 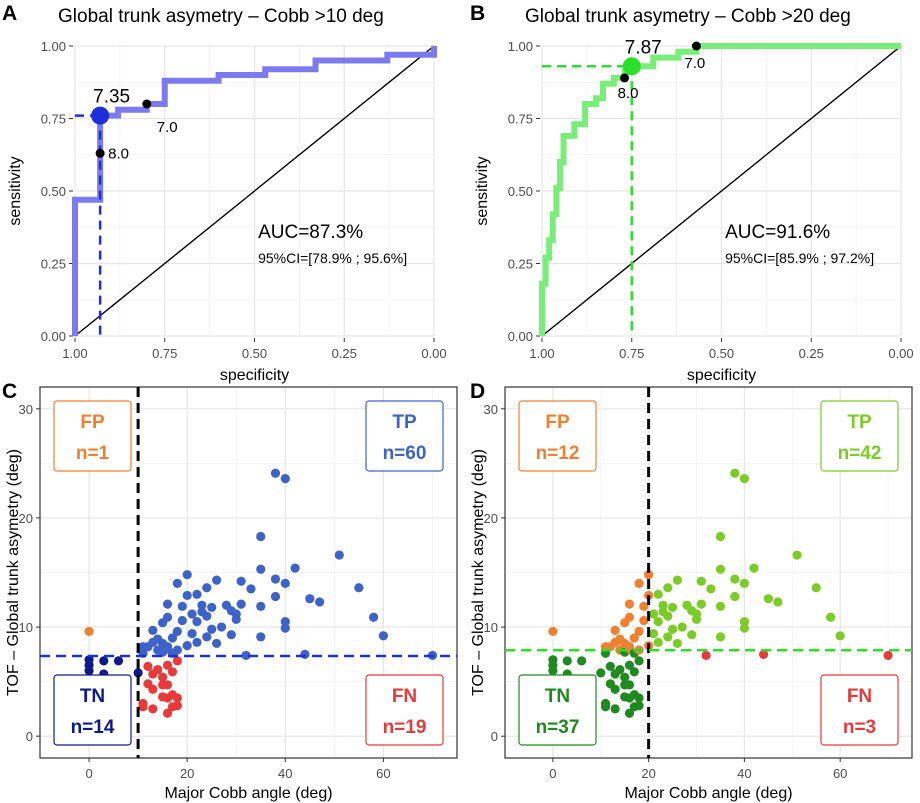 What do you see at coordinates (721, 375) in the screenshot?
I see `x-axis-title: specificity` at bounding box center [721, 375].